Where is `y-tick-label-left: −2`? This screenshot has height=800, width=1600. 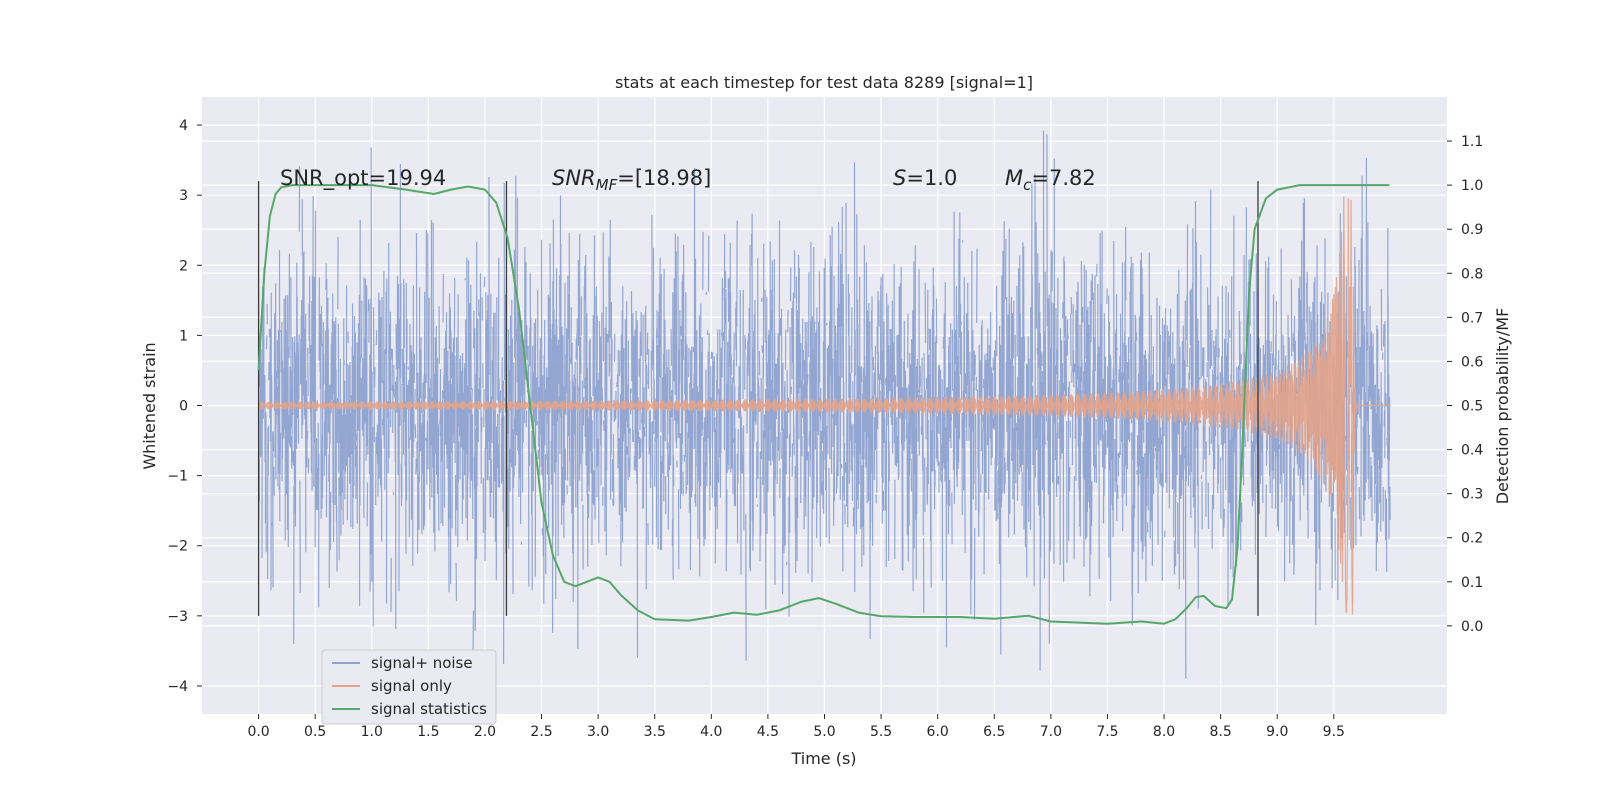
y-tick-label-left: −2 is located at coordinates (177, 547).